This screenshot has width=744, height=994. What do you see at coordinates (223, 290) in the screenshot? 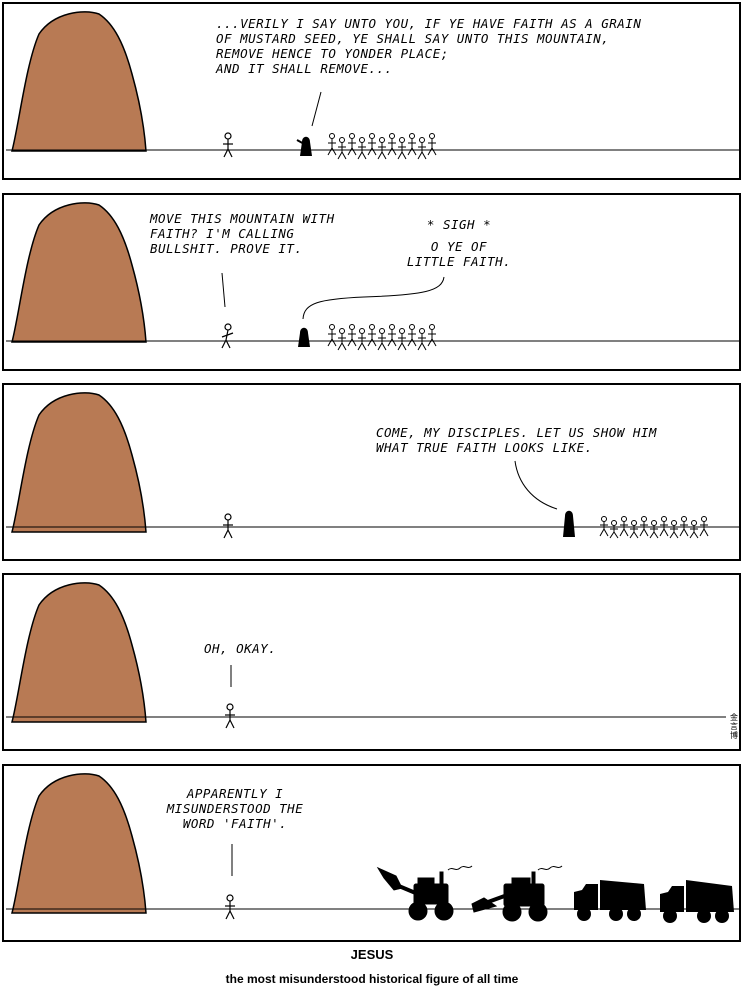
I see `speech-tail-skeptic` at bounding box center [223, 290].